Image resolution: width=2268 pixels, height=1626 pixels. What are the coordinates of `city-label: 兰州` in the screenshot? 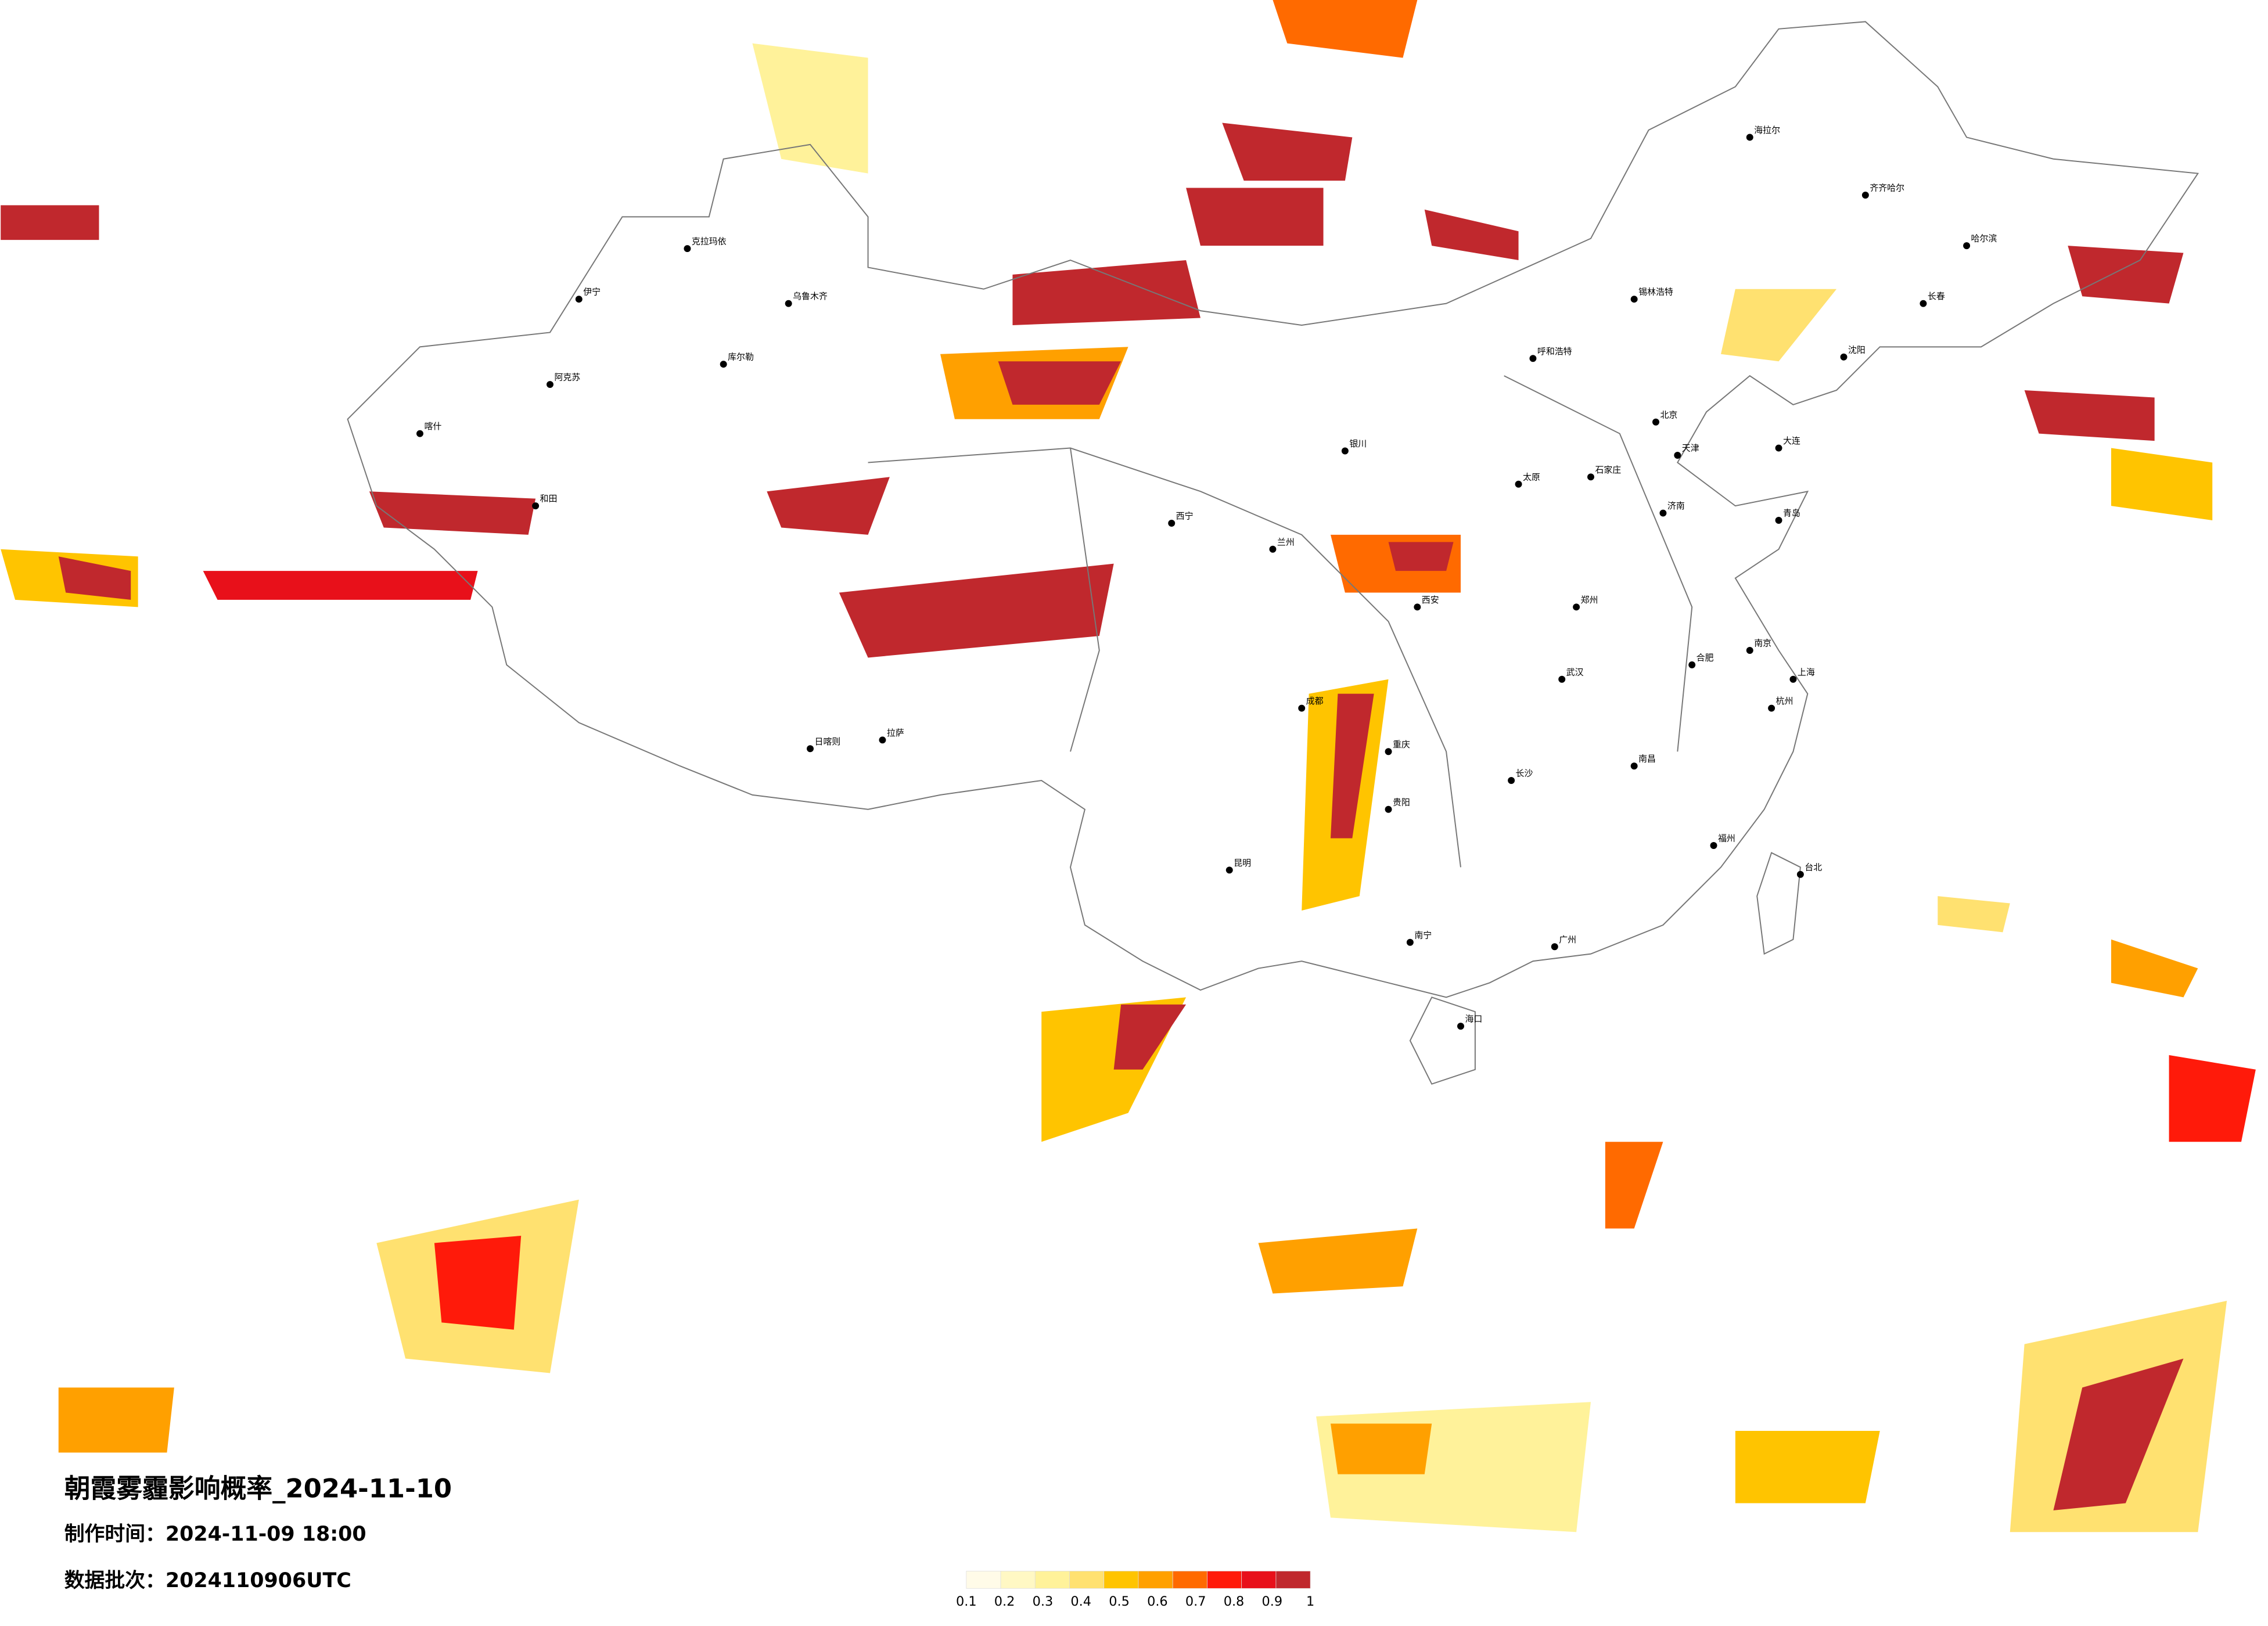 It's located at (1286, 542).